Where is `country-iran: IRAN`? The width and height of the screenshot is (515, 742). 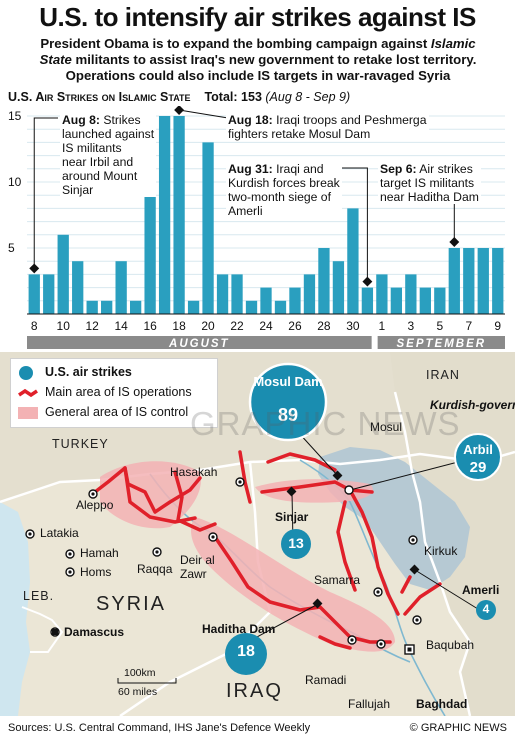
country-iran: IRAN is located at coordinates (443, 375).